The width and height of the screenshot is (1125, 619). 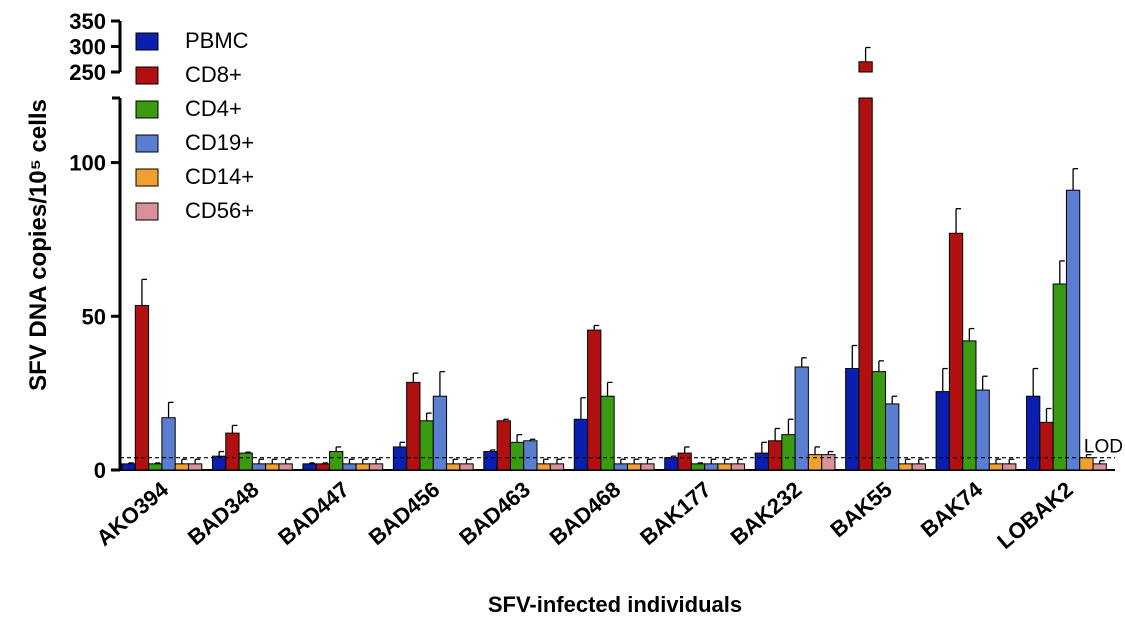 I want to click on legend-label: CD19+, so click(x=219, y=142).